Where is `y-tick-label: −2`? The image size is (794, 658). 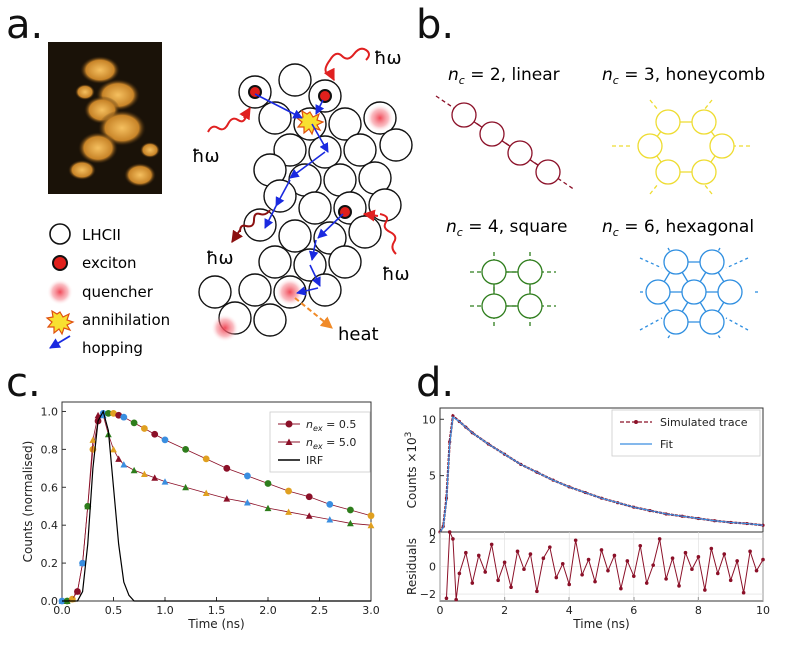 y-tick-label: −2 is located at coordinates (428, 594).